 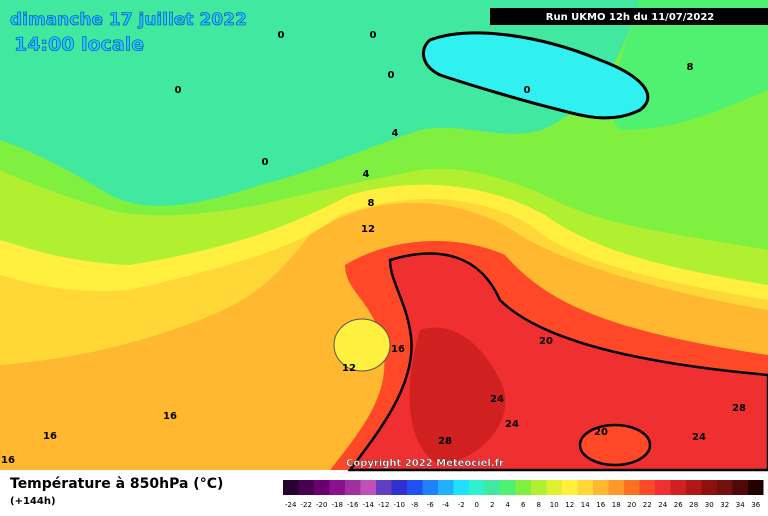 What do you see at coordinates (414, 505) in the screenshot?
I see `scale-label: -8` at bounding box center [414, 505].